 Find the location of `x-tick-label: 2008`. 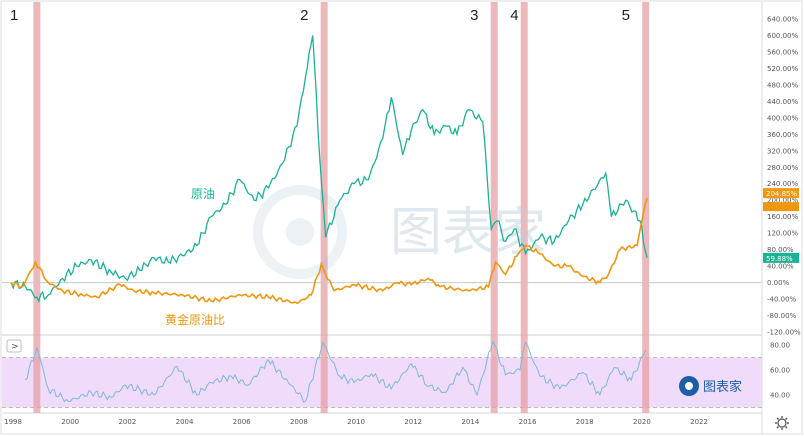

x-tick-label: 2008 is located at coordinates (299, 422).